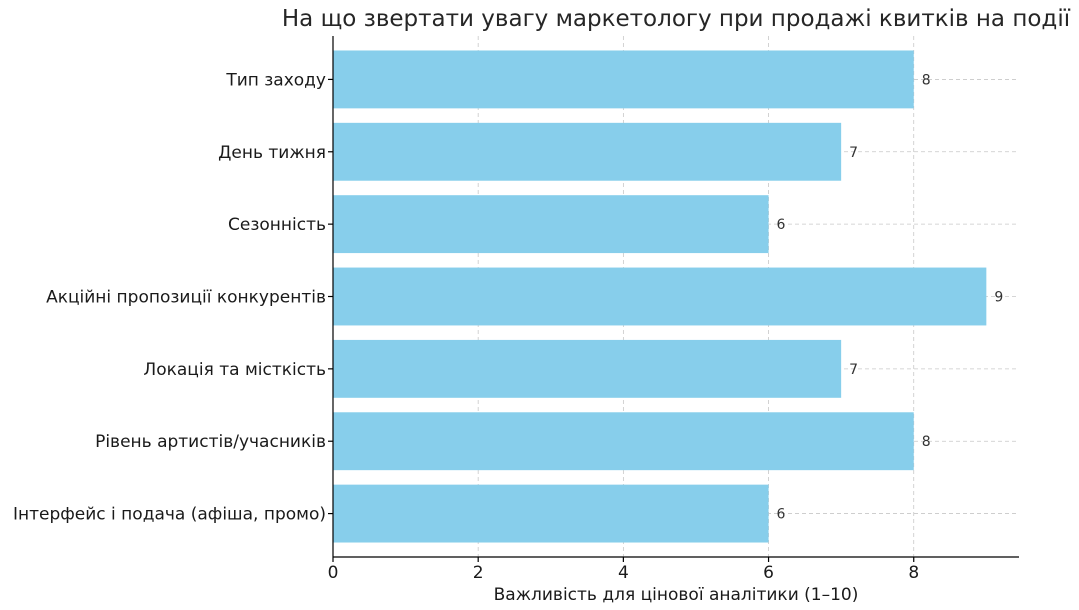  I want to click on y-tick-label: Локація та місткість, so click(234, 370).